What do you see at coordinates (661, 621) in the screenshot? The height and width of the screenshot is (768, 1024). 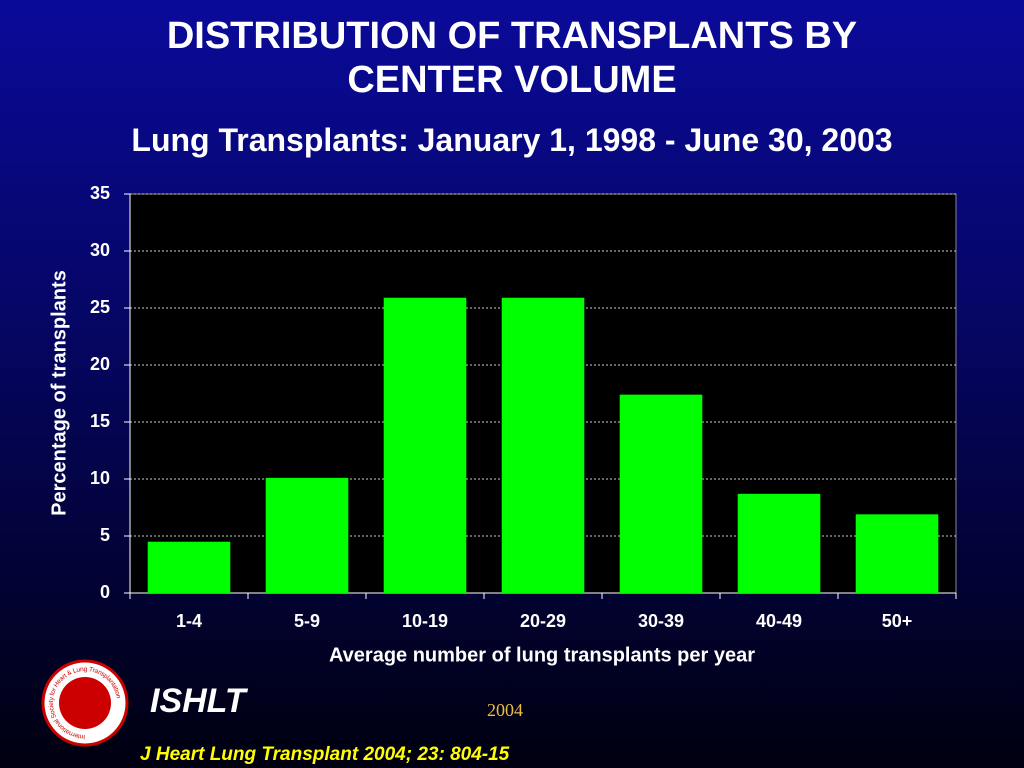 I see `x-tick-label: 30-39` at bounding box center [661, 621].